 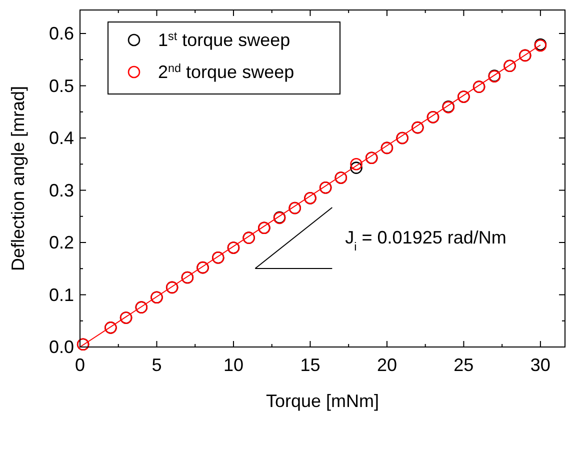 I want to click on x-tick-label: 0, so click(x=80, y=365).